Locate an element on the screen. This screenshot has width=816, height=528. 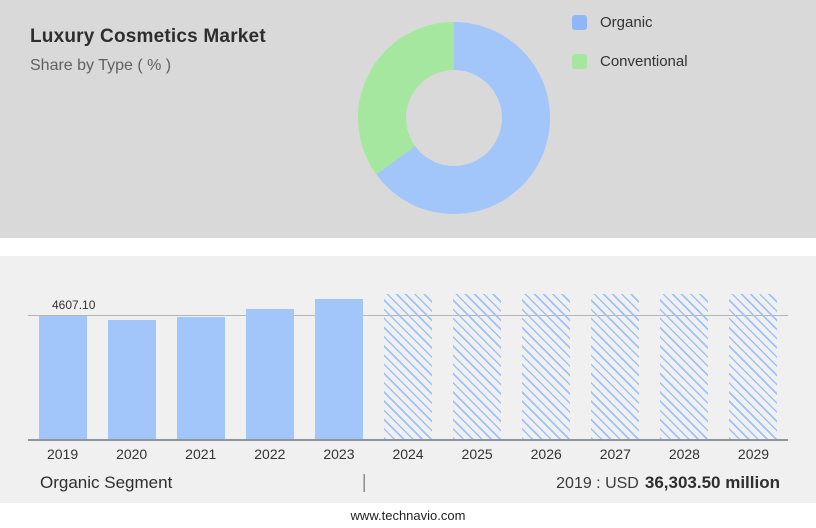
page-subtitle: Share by Type ( % ) is located at coordinates (101, 65).